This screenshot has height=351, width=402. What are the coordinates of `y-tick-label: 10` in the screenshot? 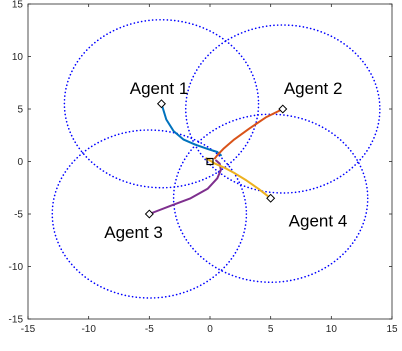 It's located at (18, 57).